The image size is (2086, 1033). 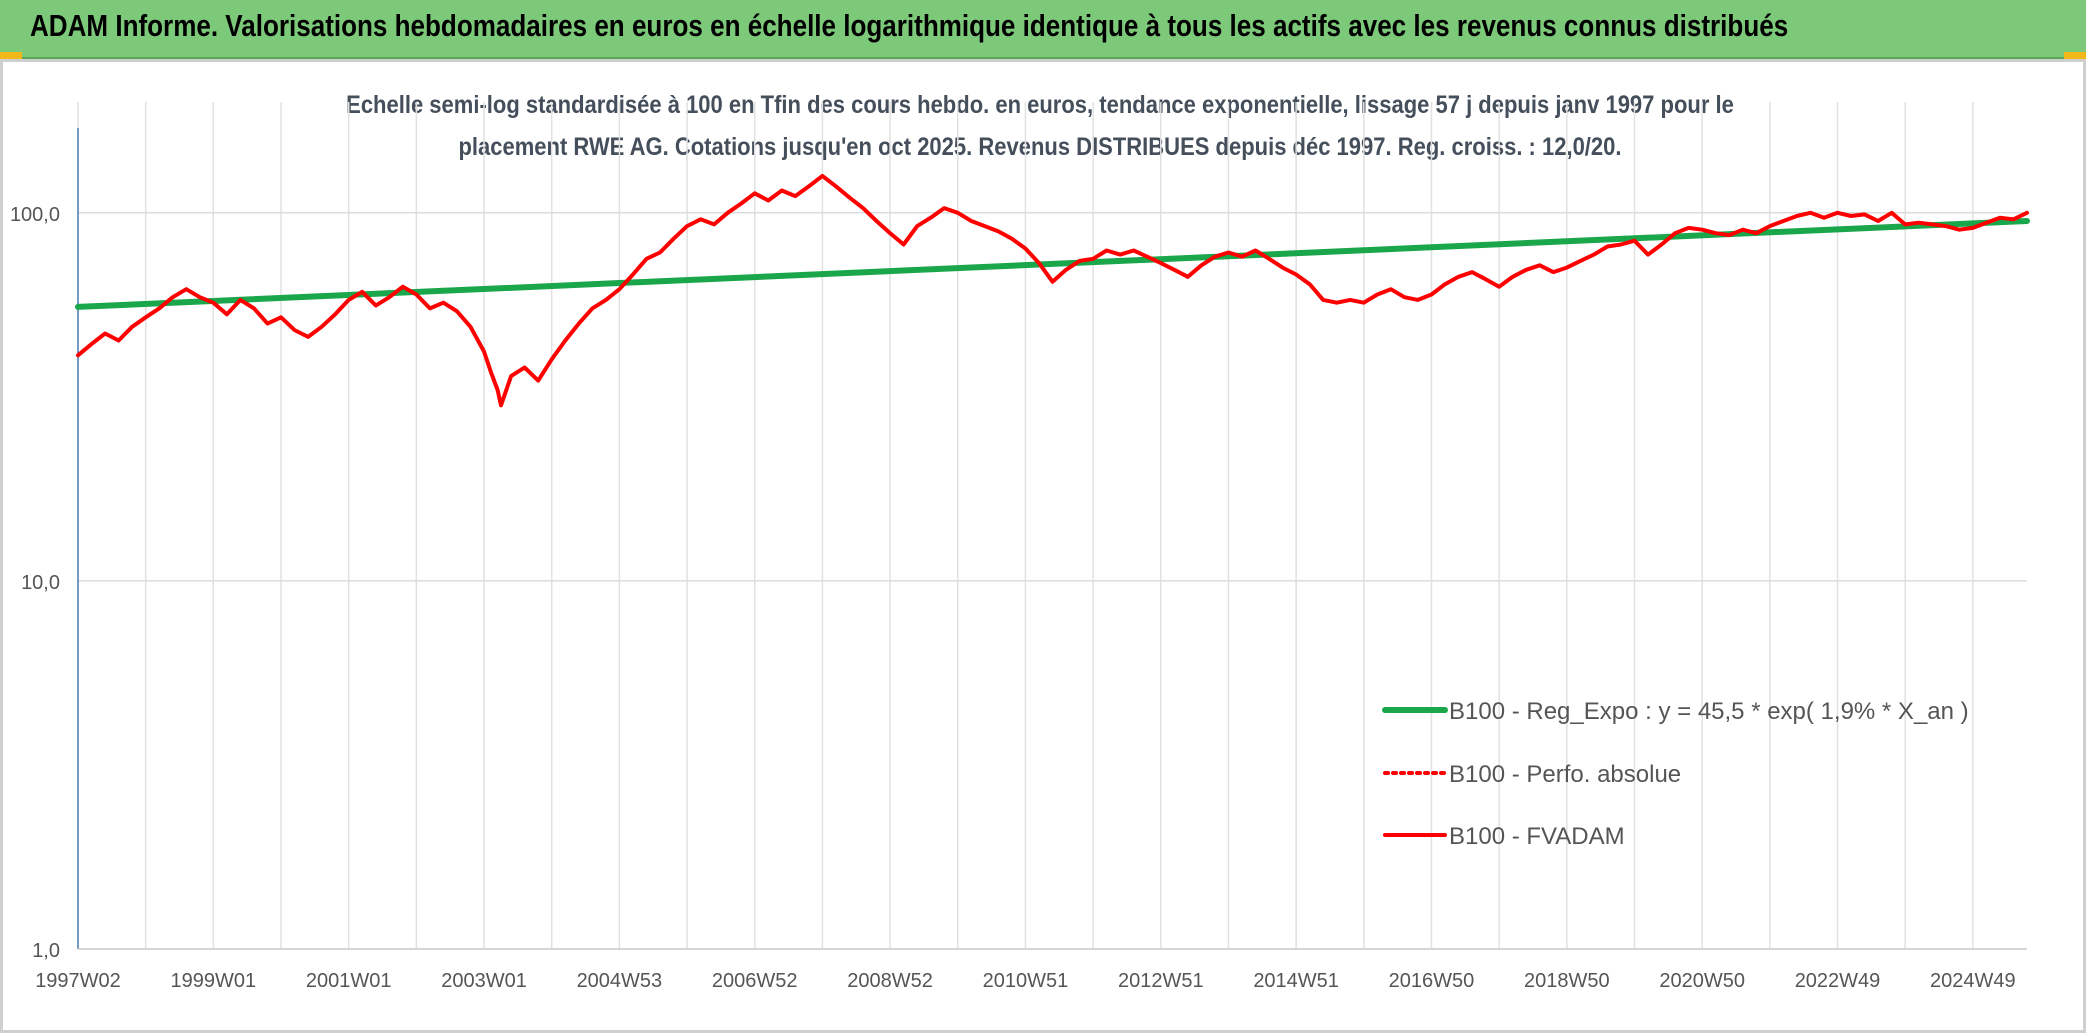 What do you see at coordinates (1565, 774) in the screenshot?
I see `legend-label: B100 - Perfo. absolue` at bounding box center [1565, 774].